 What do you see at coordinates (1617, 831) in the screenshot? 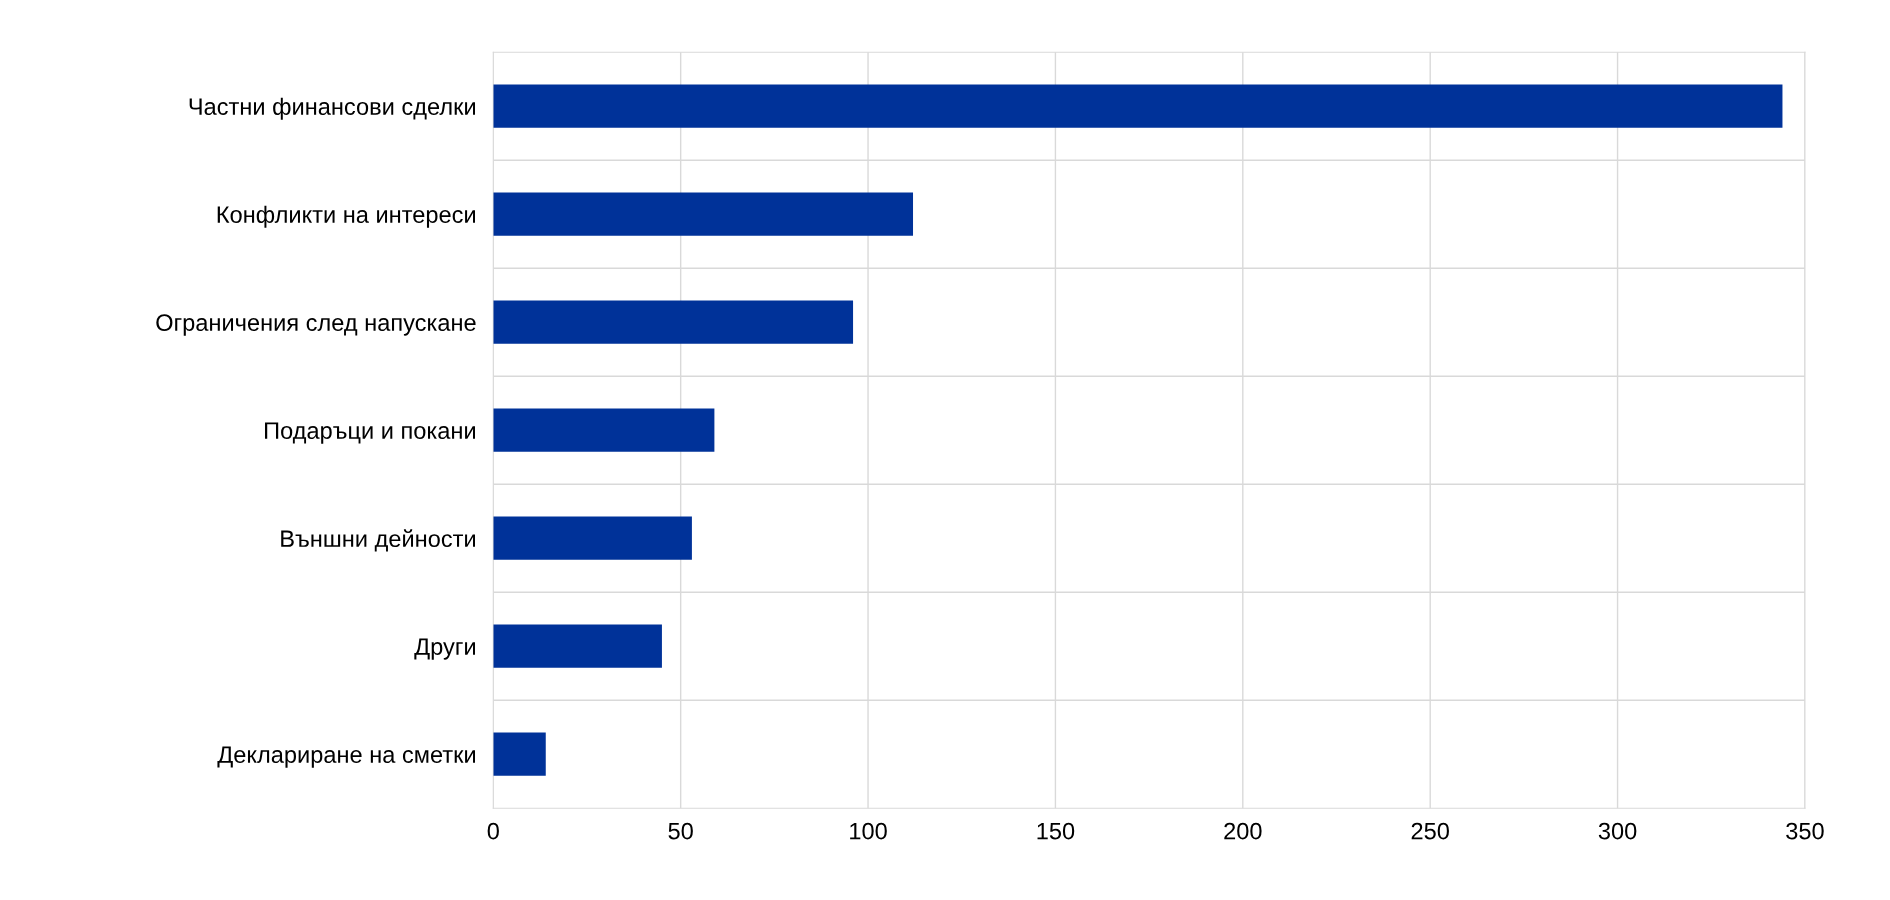
I see `x-tick-label: 300` at bounding box center [1617, 831].